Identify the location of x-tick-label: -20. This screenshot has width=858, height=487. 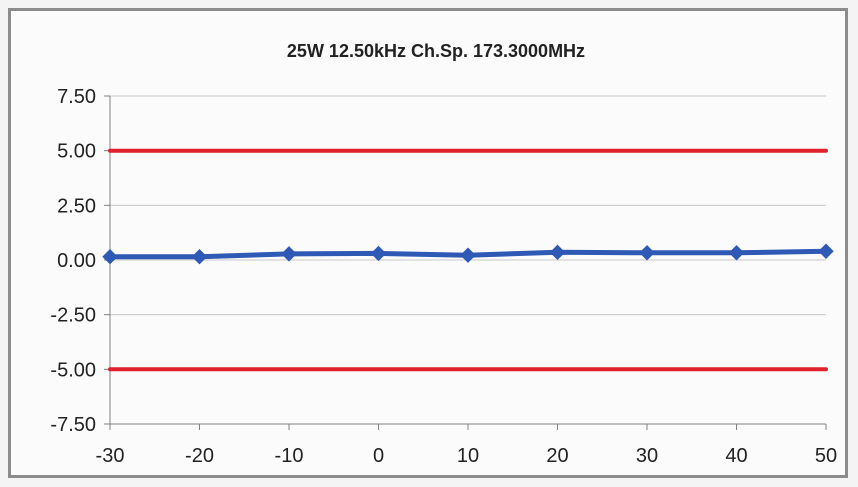
(199, 456).